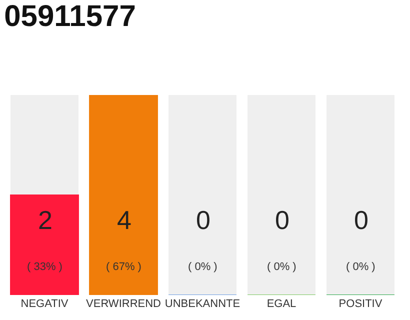 The height and width of the screenshot is (320, 410). I want to click on x-tick-label: EGAL, so click(281, 304).